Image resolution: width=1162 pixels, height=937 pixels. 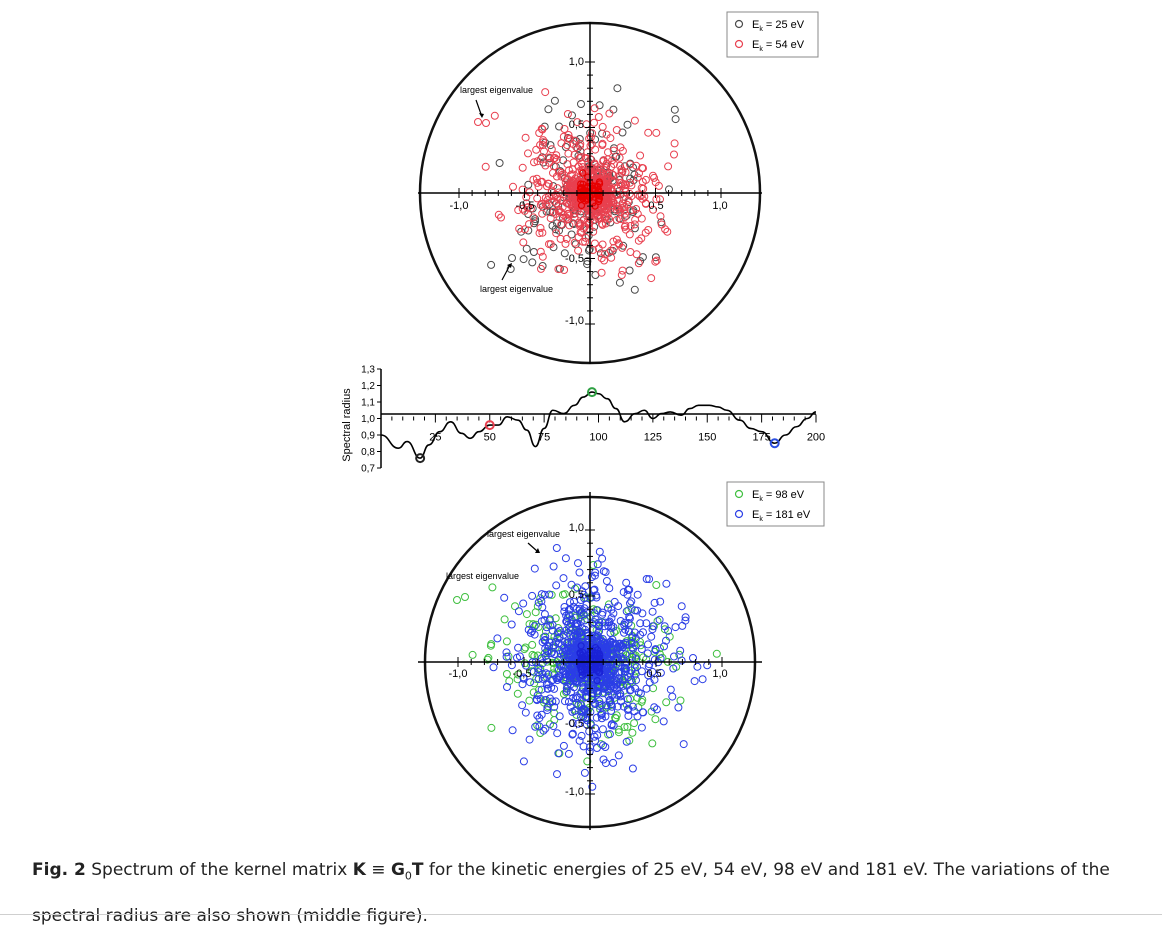 I want to click on spectral-radius-marker, so click(x=774, y=443).